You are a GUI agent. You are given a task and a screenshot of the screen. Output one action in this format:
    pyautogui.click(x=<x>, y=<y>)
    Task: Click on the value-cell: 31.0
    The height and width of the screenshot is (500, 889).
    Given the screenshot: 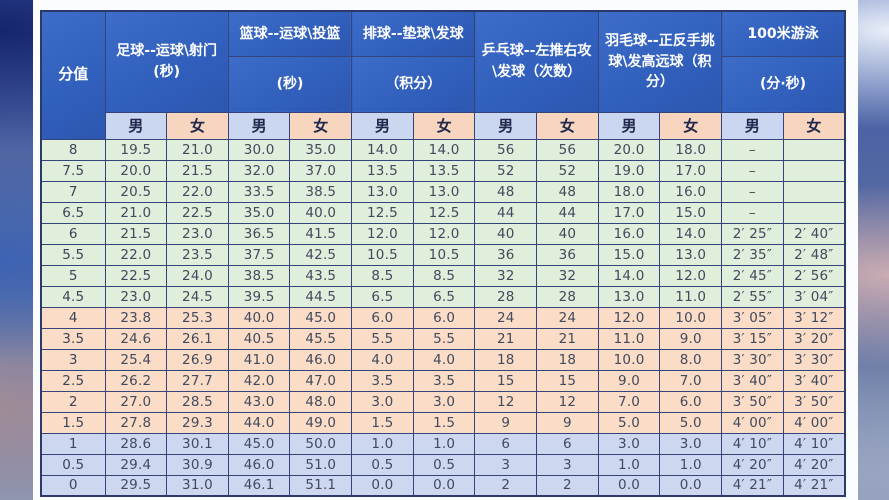 What is the action you would take?
    pyautogui.click(x=197, y=485)
    